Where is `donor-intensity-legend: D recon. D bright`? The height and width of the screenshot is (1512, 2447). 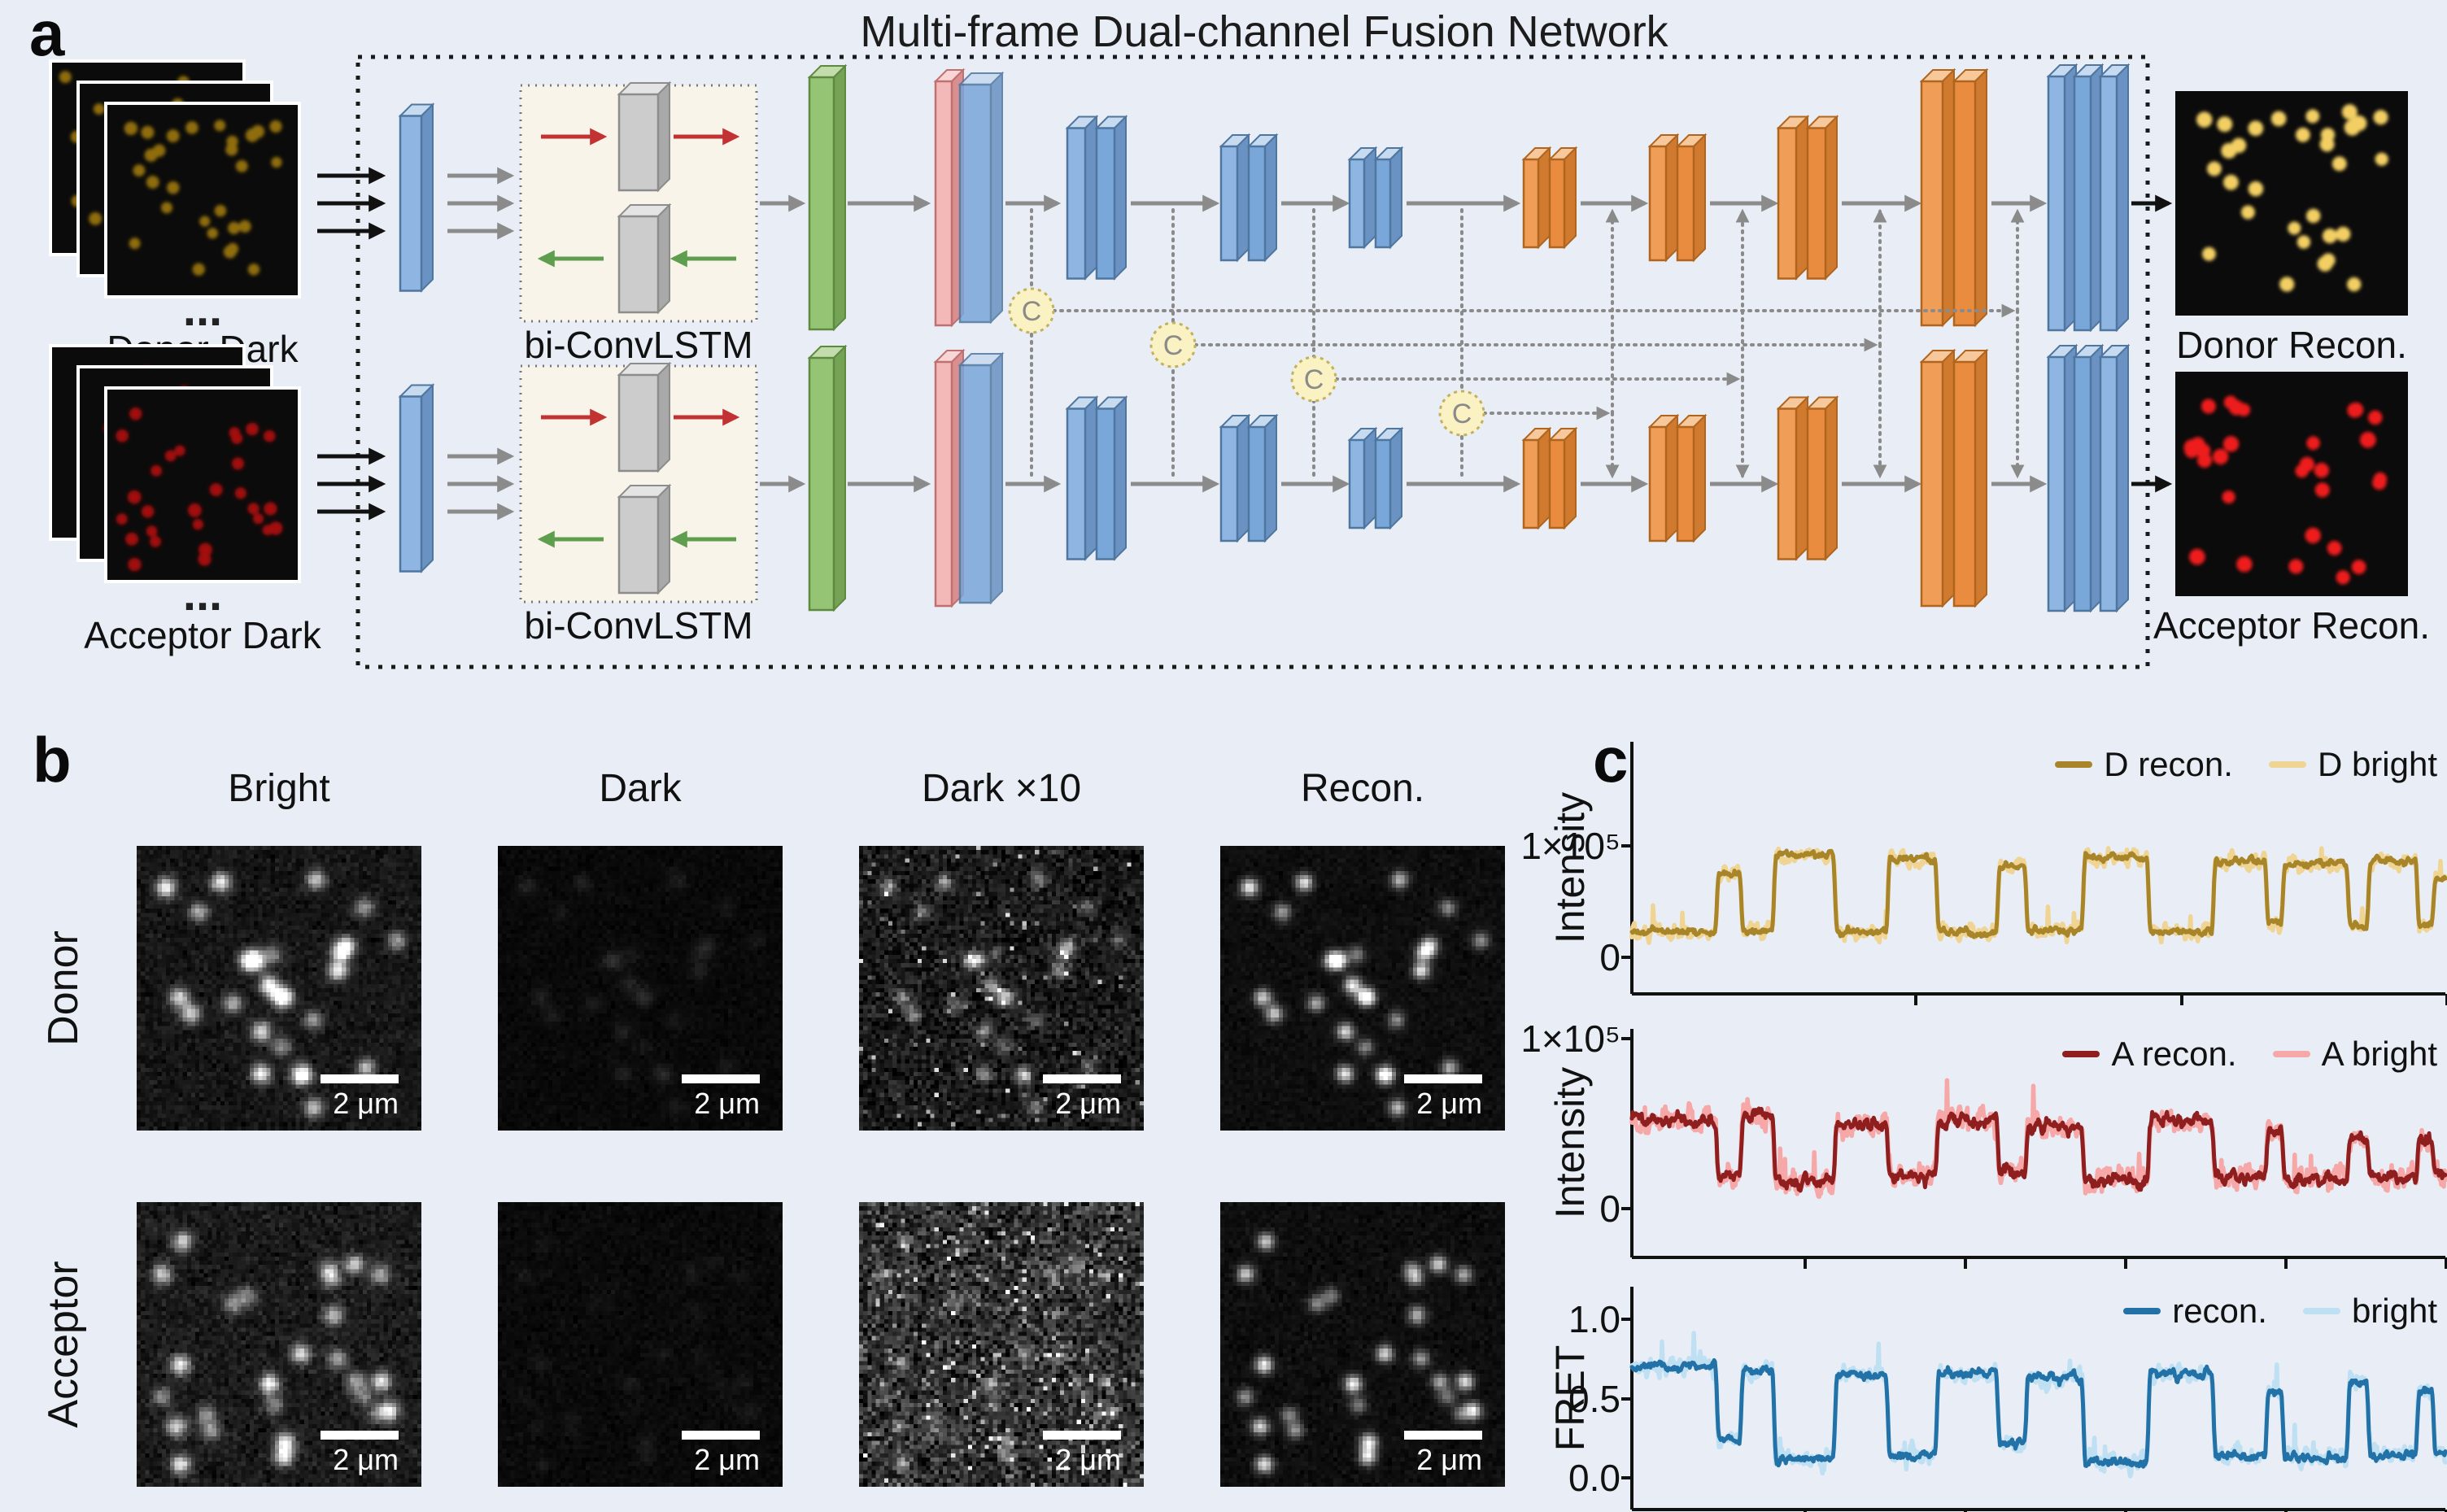
donor-intensity-legend: D recon. D bright is located at coordinates (2150, 764).